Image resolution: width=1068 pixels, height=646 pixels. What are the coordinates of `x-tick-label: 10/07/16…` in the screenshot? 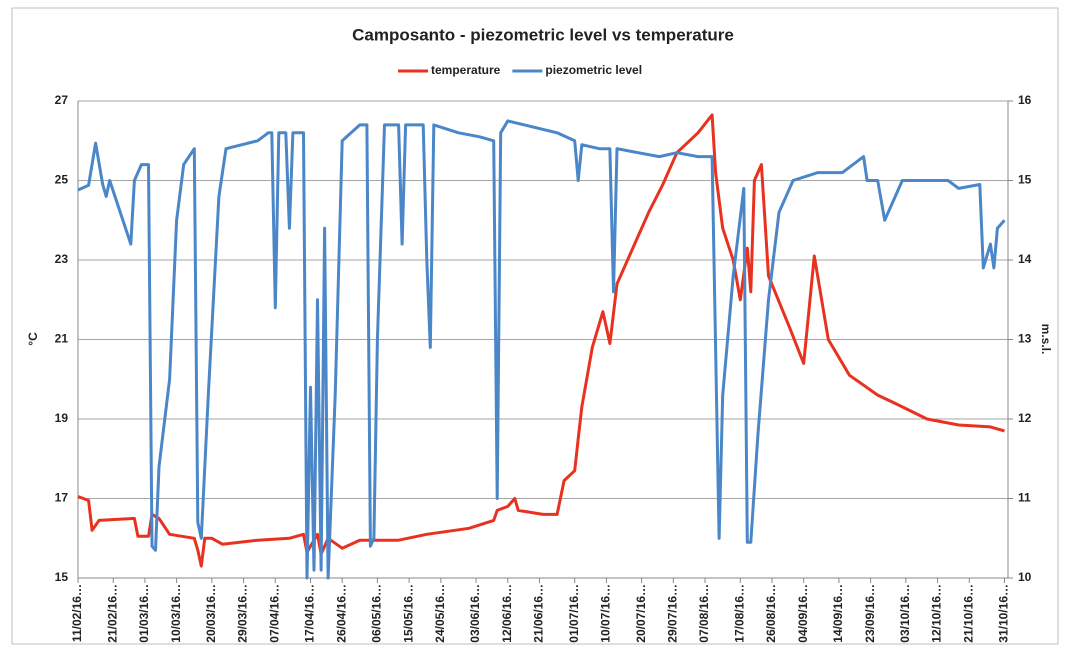 It's located at (606, 613).